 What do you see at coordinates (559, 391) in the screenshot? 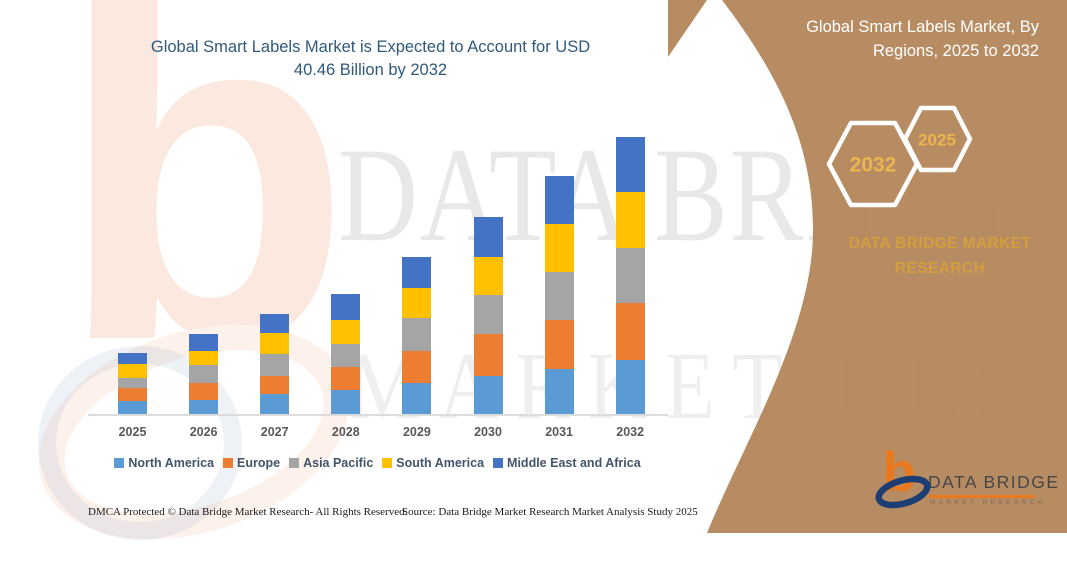
I see `segment-2031-north-america` at bounding box center [559, 391].